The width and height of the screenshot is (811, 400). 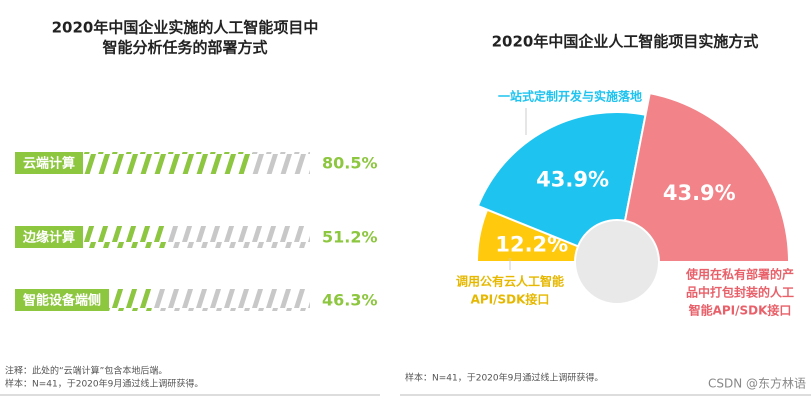 What do you see at coordinates (625, 42) in the screenshot?
I see `chart-title: 2020年中国企业人工智能项目实施方式` at bounding box center [625, 42].